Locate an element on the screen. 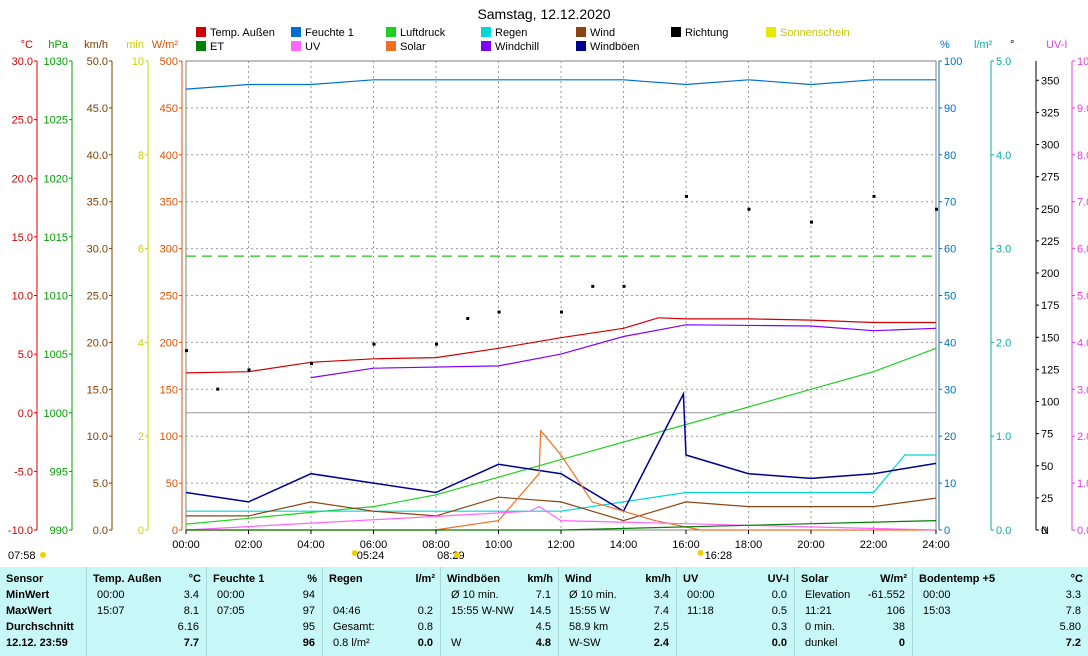 Image resolution: width=1088 pixels, height=656 pixels. section-unit: % is located at coordinates (312, 579).